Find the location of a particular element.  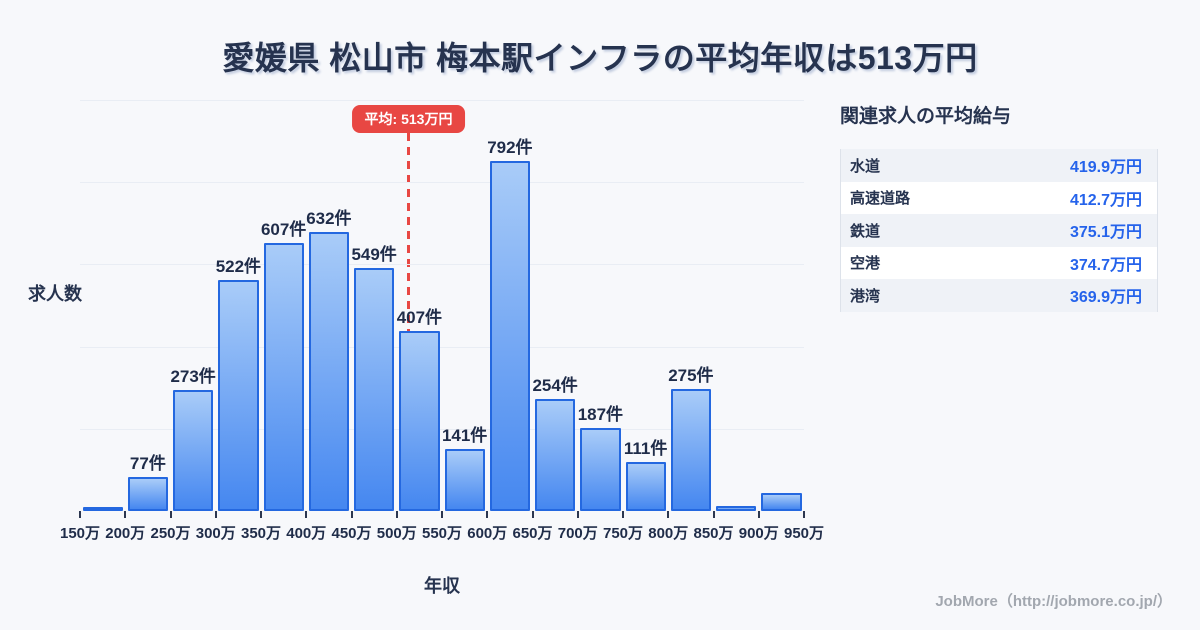

x-tick-label: 700万 is located at coordinates (577, 533).